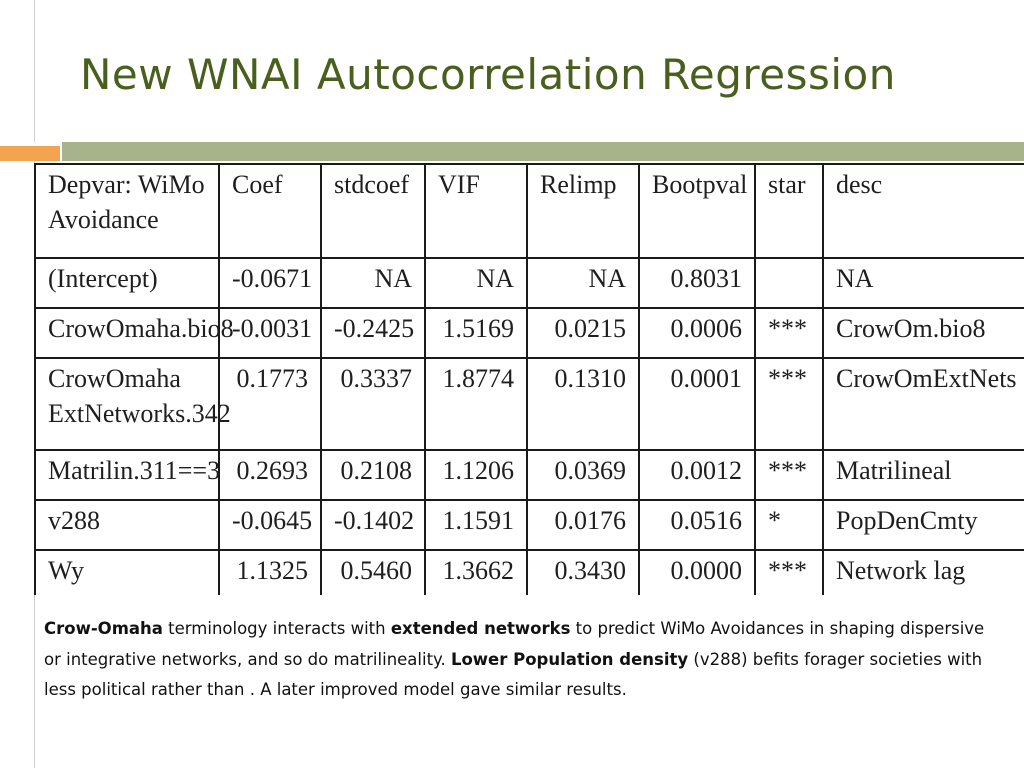  What do you see at coordinates (697, 333) in the screenshot?
I see `cell-bootpval: 0.0006` at bounding box center [697, 333].